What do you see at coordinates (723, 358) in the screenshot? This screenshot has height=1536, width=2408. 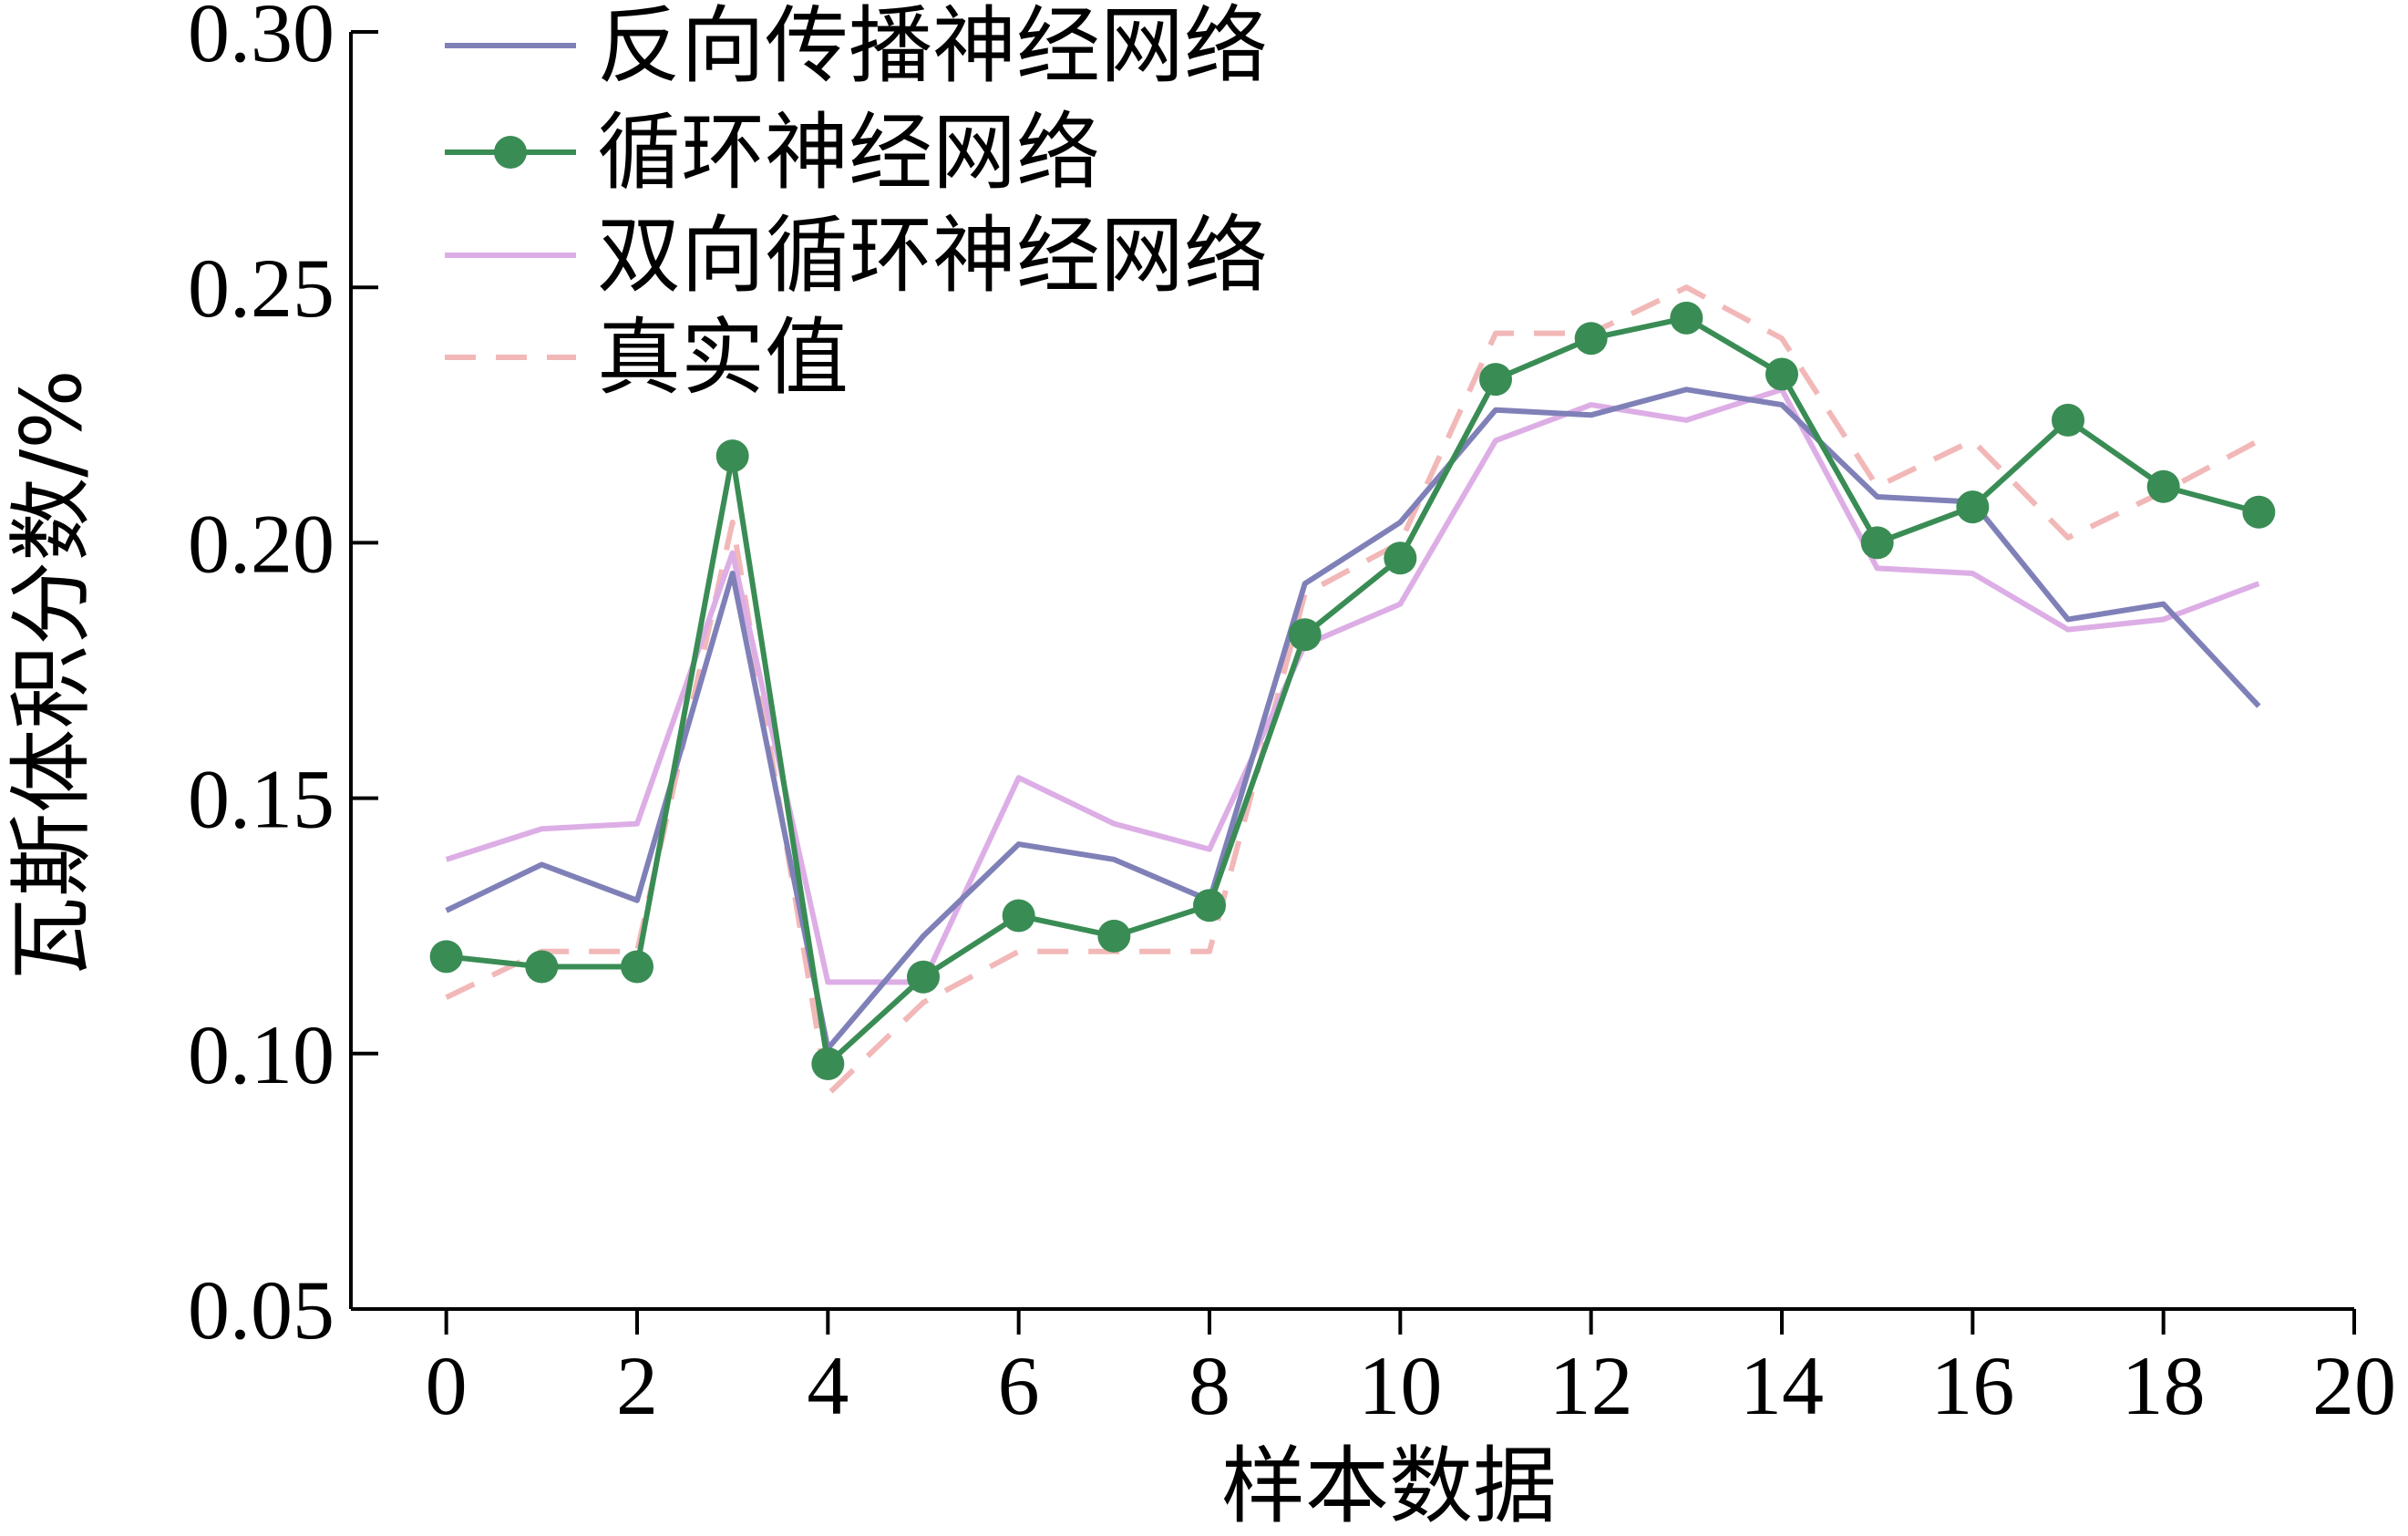 I see `legend-label: 真实值` at bounding box center [723, 358].